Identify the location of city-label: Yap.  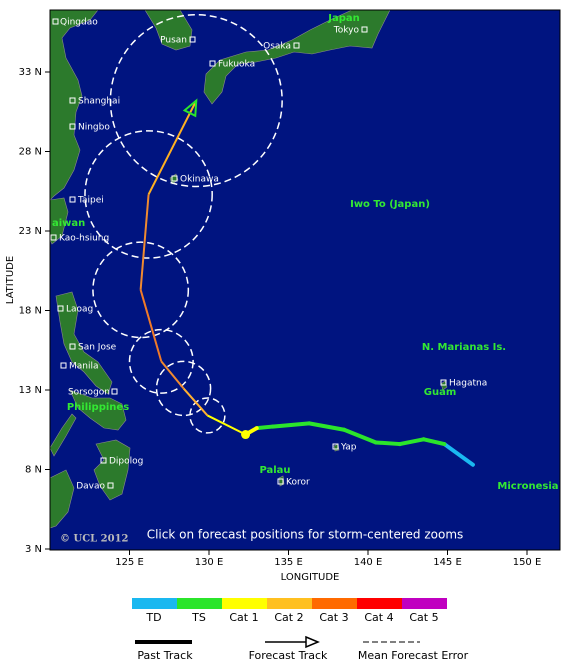
(348, 448).